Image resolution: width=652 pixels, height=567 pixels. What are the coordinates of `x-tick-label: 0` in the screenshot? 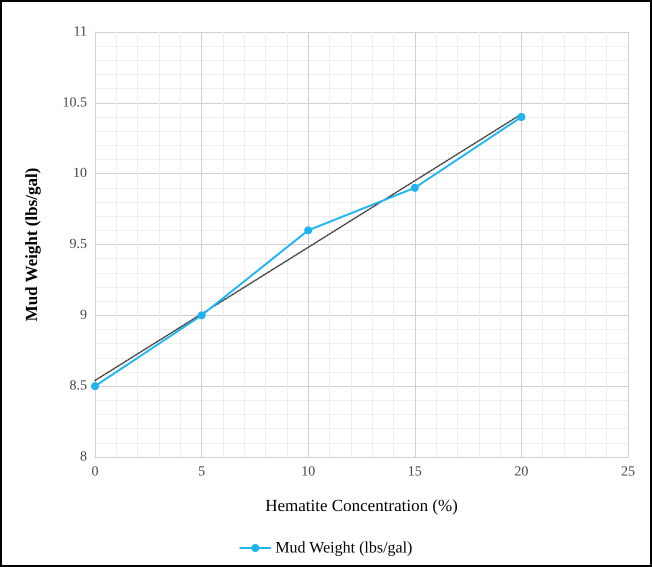 It's located at (95, 472).